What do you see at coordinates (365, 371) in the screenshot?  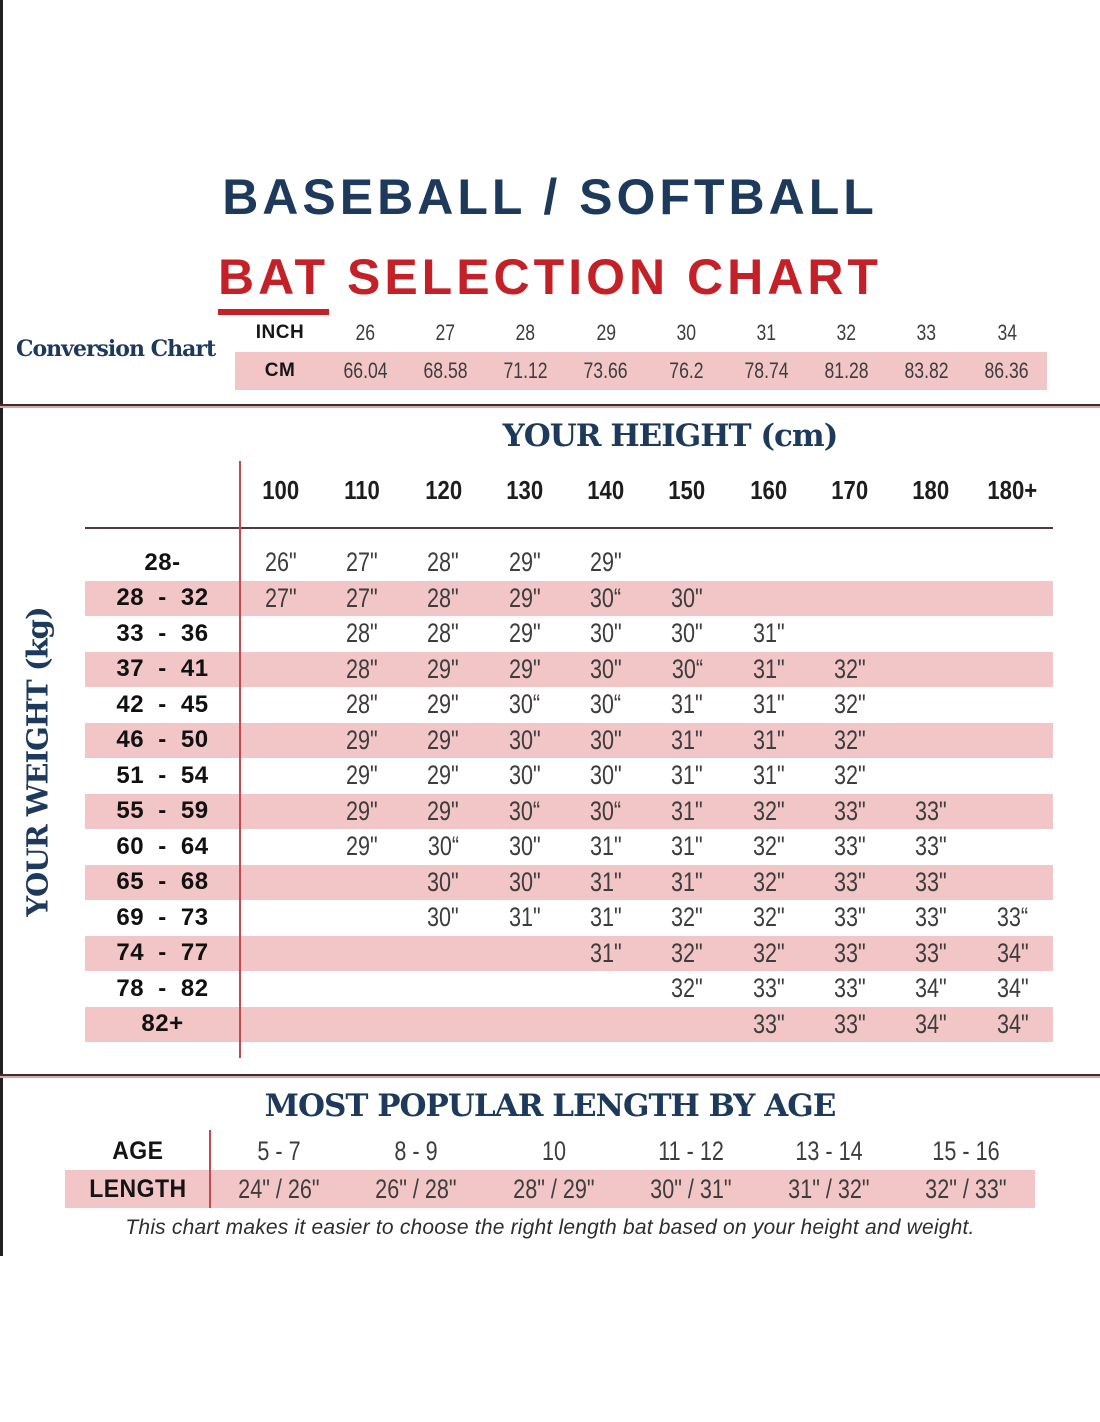 I see `cm-value: 66.04` at bounding box center [365, 371].